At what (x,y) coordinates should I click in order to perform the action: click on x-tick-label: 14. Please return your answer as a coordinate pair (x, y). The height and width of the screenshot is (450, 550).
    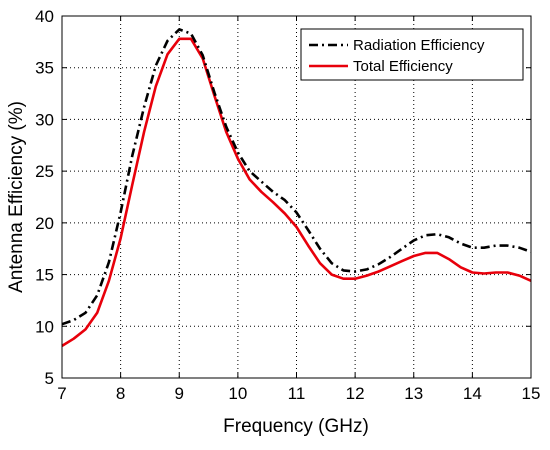
    Looking at the image, I should click on (472, 393).